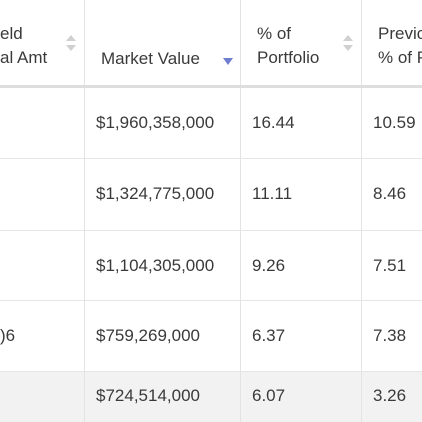 This screenshot has height=422, width=422. What do you see at coordinates (228, 61) in the screenshot?
I see `sort-descending-icon` at bounding box center [228, 61].